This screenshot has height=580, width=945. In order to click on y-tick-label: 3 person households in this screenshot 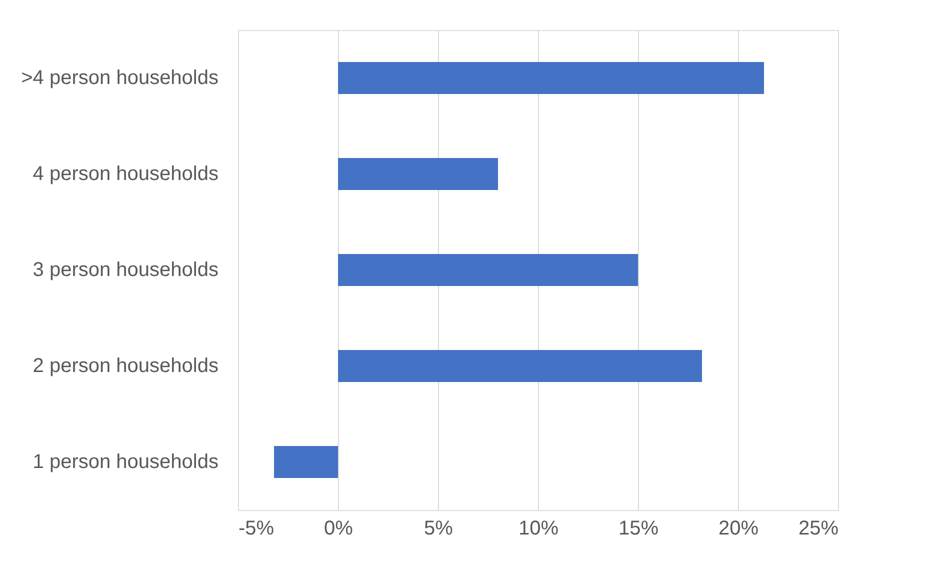, I will do `click(125, 270)`.